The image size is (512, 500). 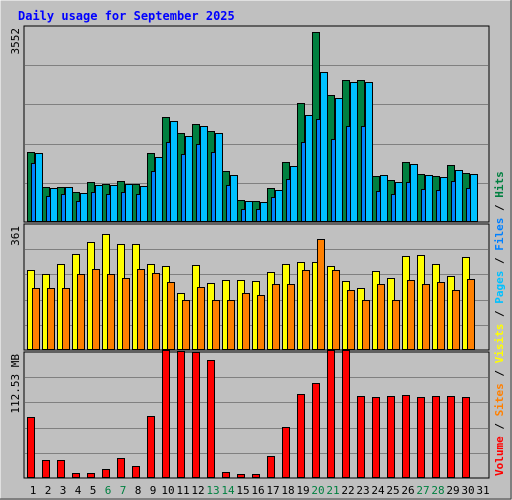 What do you see at coordinates (228, 490) in the screenshot?
I see `x-tick-label: 14` at bounding box center [228, 490].